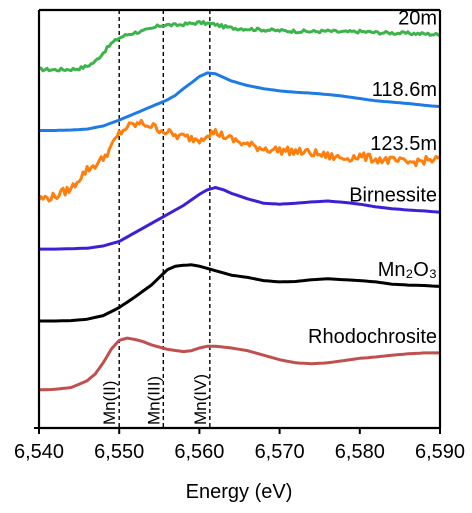 This screenshot has height=513, width=472. Describe the element at coordinates (280, 452) in the screenshot. I see `x-tick-label: 6,570` at that location.